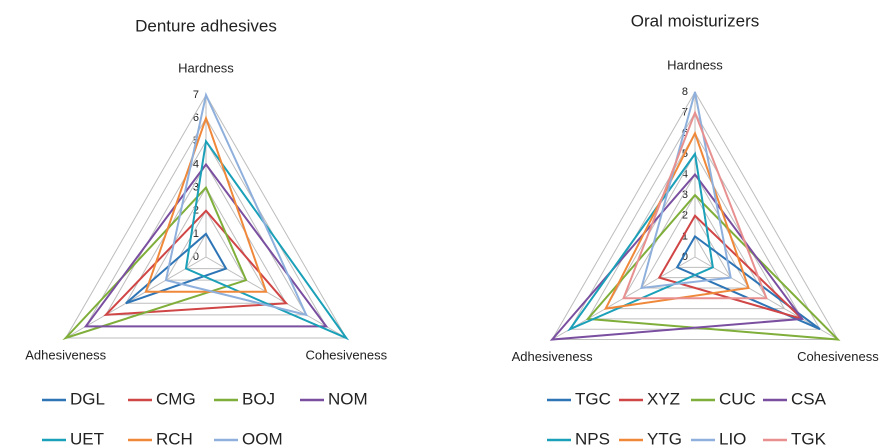 This screenshot has width=887, height=448. Describe the element at coordinates (593, 398) in the screenshot. I see `legend-label: TGC` at that location.